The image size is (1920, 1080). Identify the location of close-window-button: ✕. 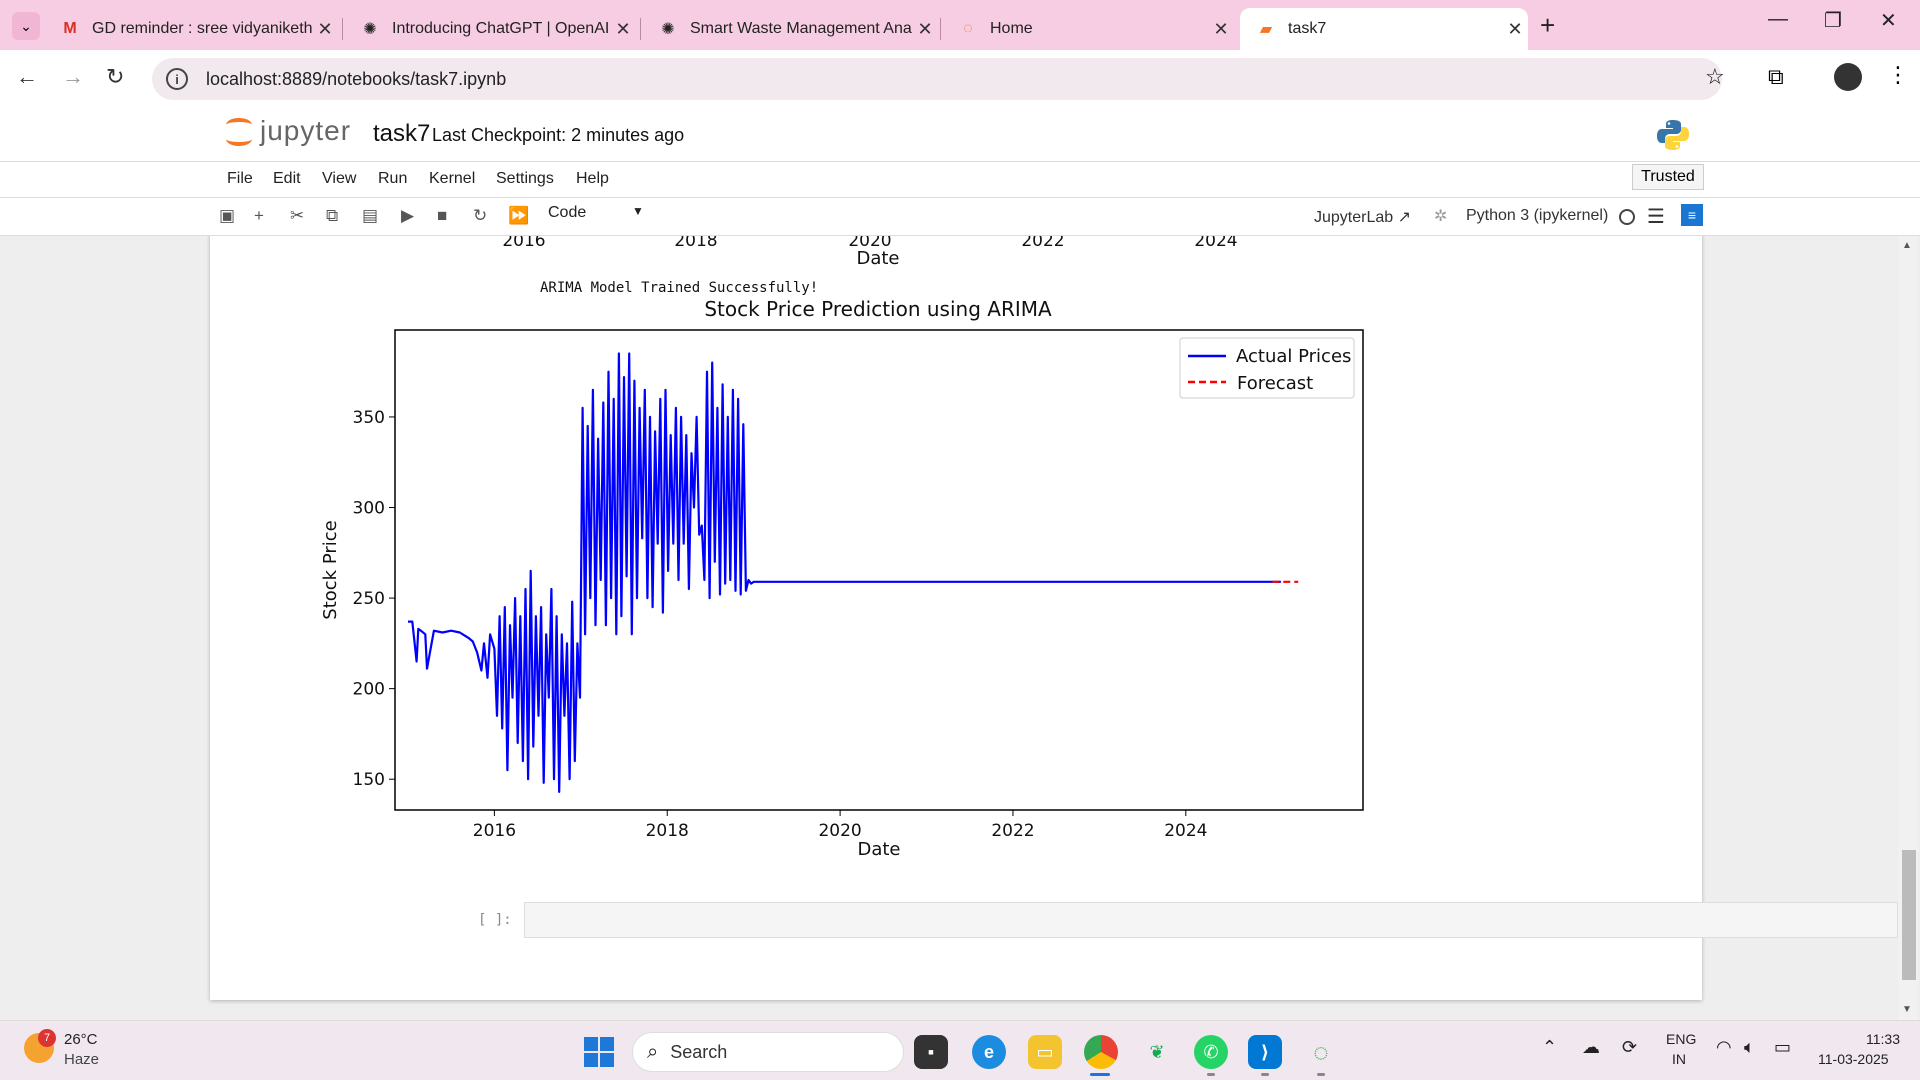
(1888, 20).